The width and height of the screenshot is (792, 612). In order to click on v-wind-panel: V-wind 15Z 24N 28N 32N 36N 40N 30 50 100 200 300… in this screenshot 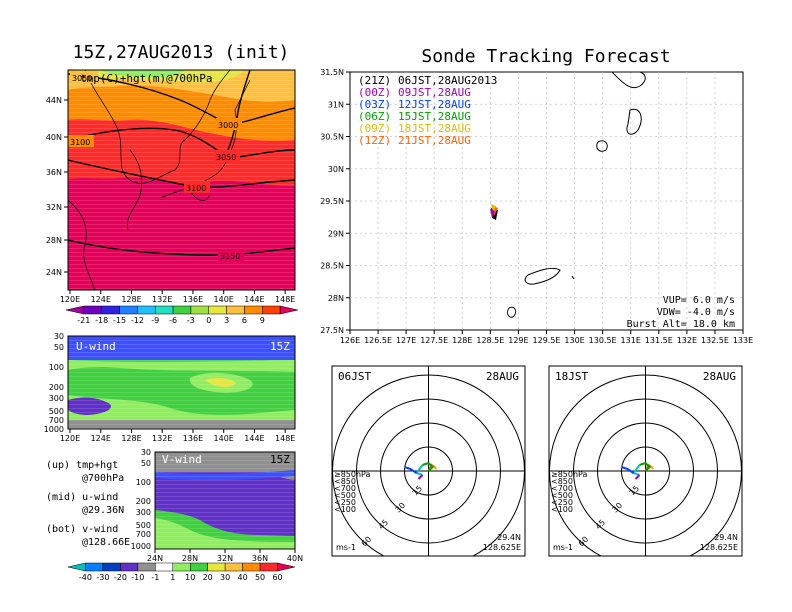, I will do `click(217, 505)`.